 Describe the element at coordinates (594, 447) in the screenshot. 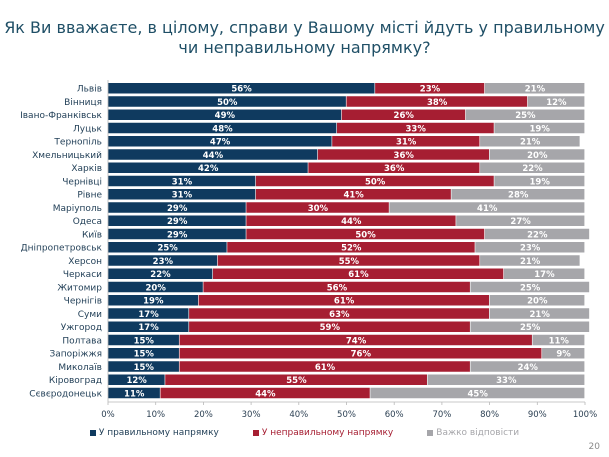

I see `page-number: 20` at that location.